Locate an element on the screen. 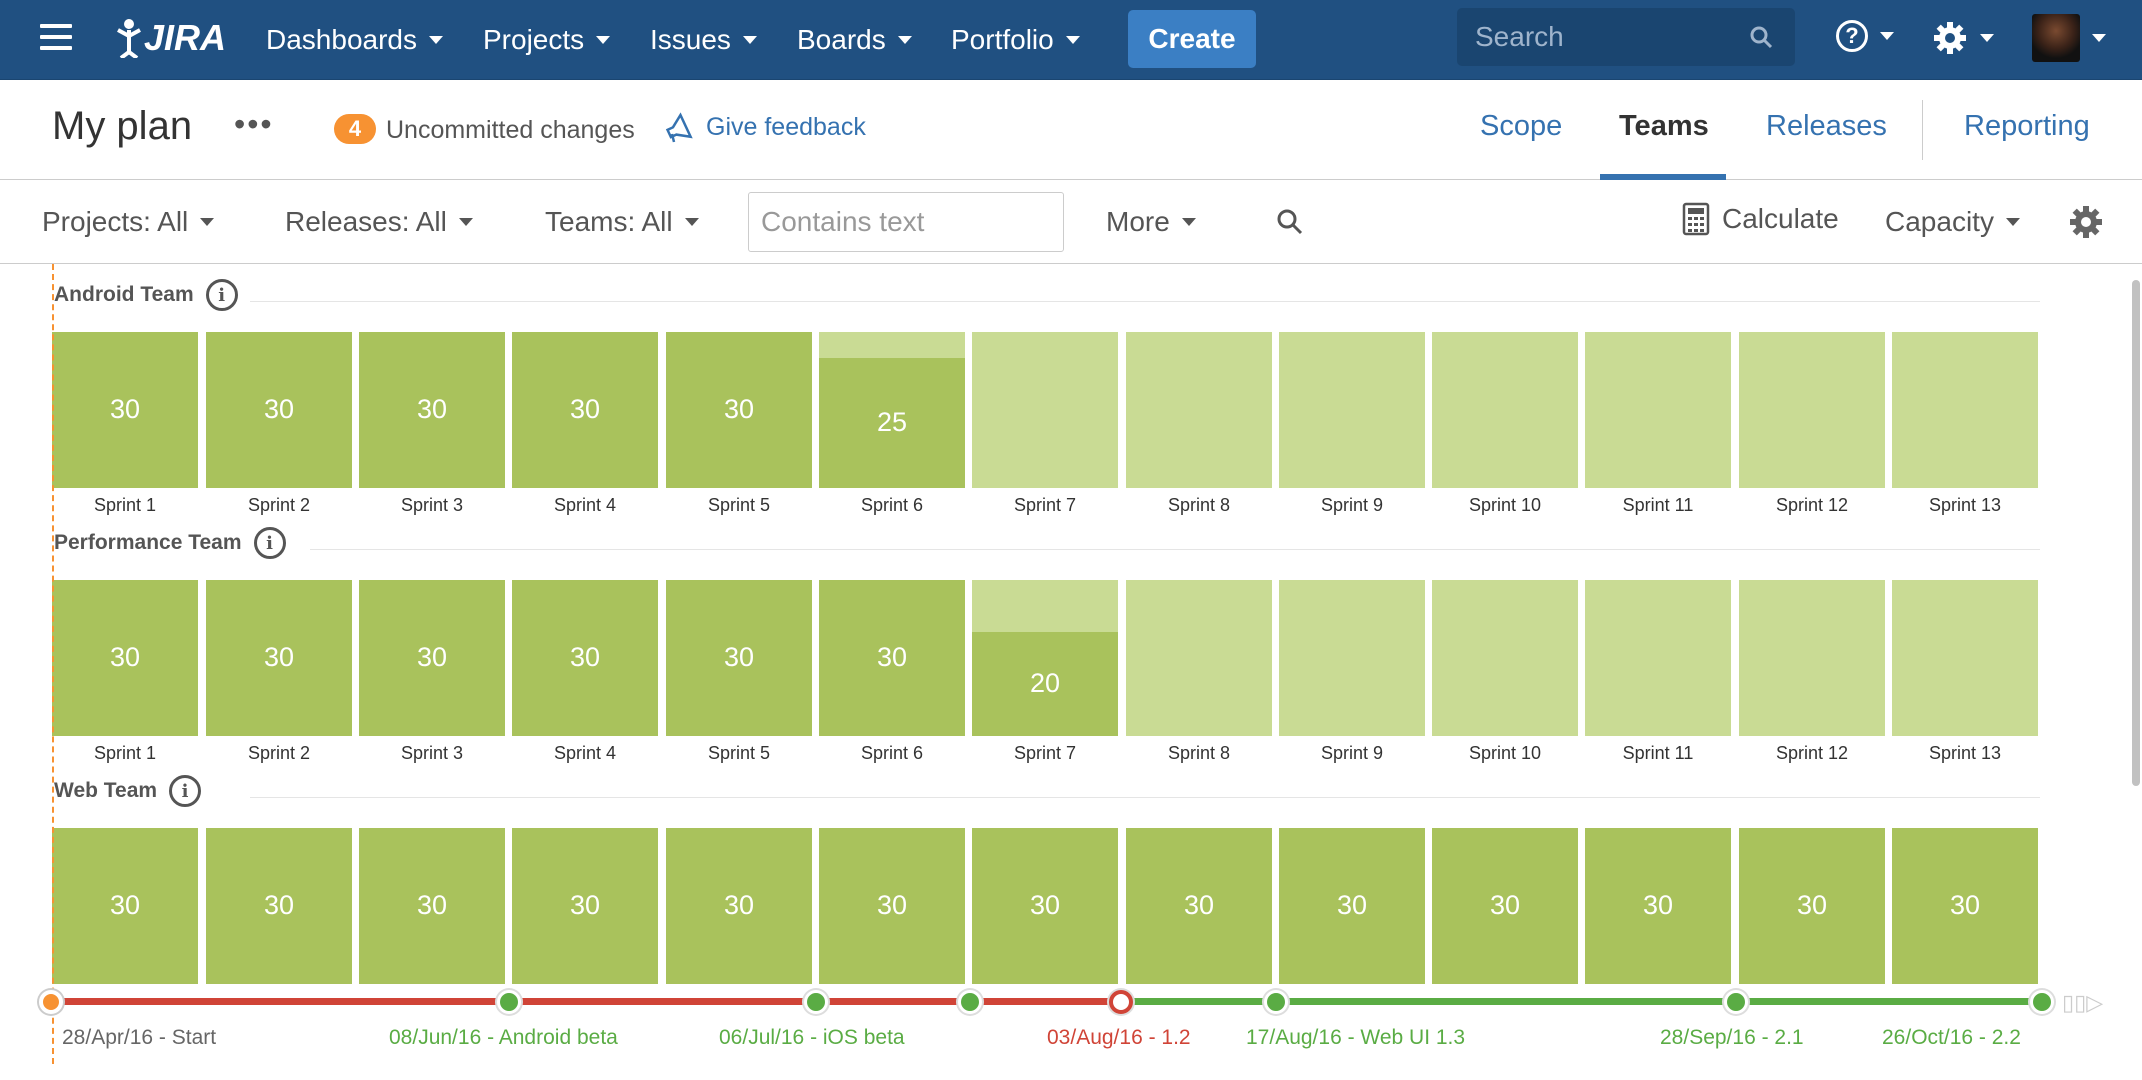  vertical-scrollbar is located at coordinates (2136, 533).